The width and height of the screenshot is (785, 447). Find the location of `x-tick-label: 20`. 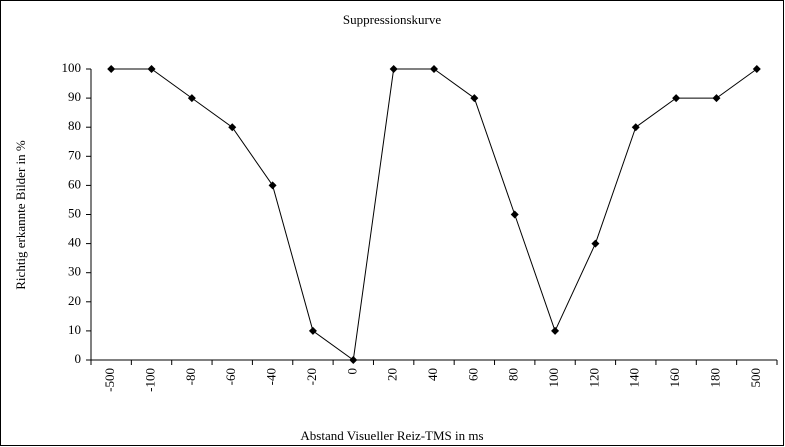

x-tick-label: 20 is located at coordinates (392, 374).